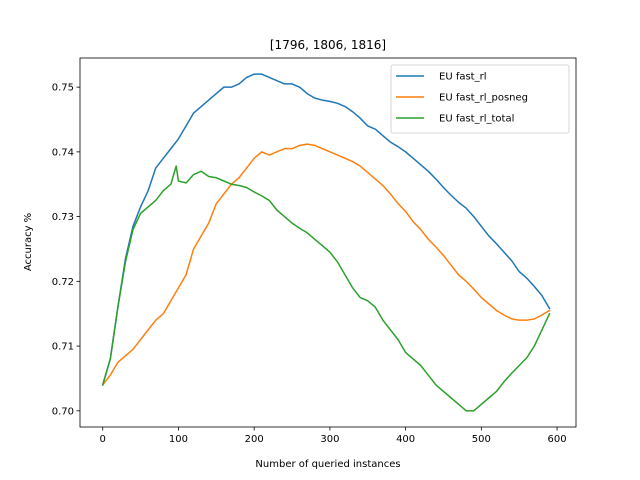  I want to click on x-tick-label: 400, so click(405, 439).